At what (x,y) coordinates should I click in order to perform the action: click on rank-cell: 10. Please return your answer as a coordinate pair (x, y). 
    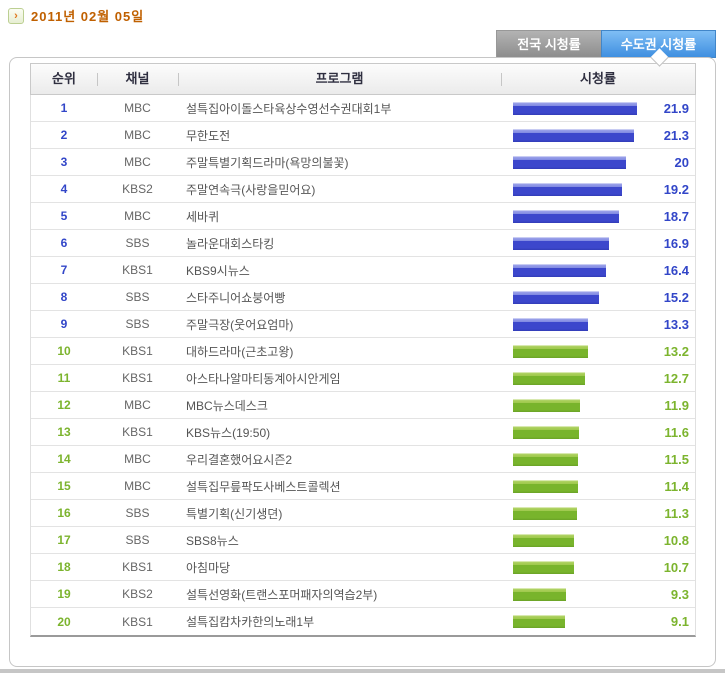
    Looking at the image, I should click on (64, 351).